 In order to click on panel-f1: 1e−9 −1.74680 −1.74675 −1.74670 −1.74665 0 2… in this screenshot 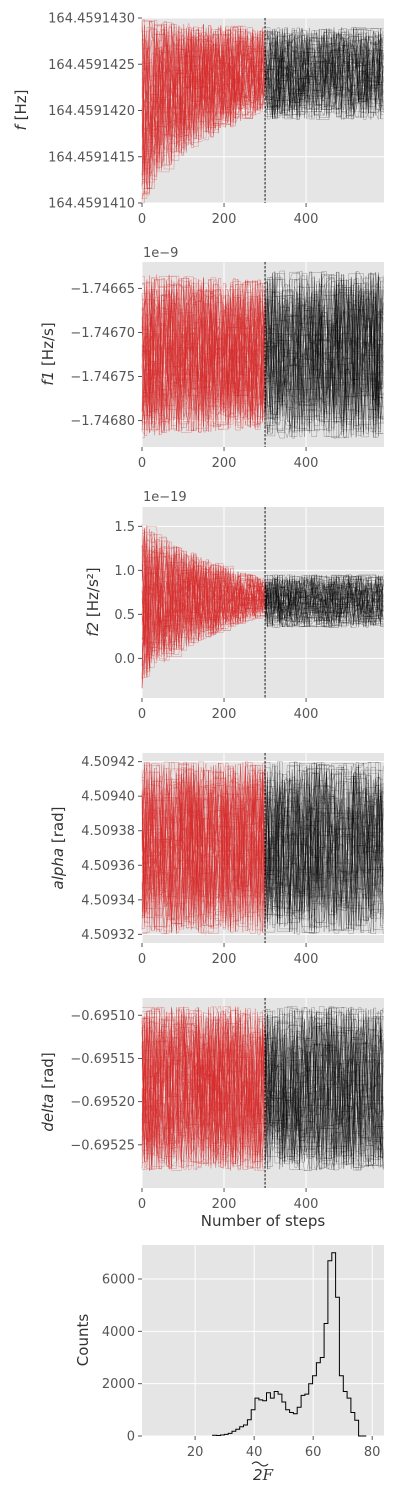, I will do `click(211, 358)`.